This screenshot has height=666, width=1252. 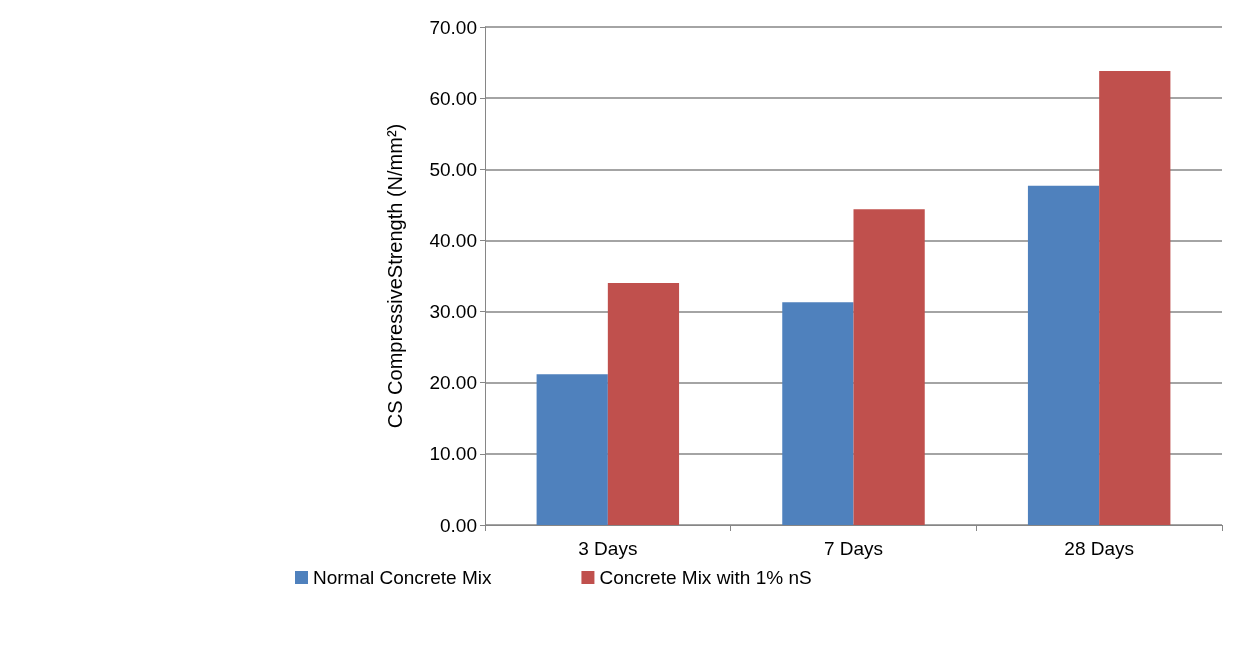 I want to click on y-tick-label: 0.00, so click(x=458, y=525).